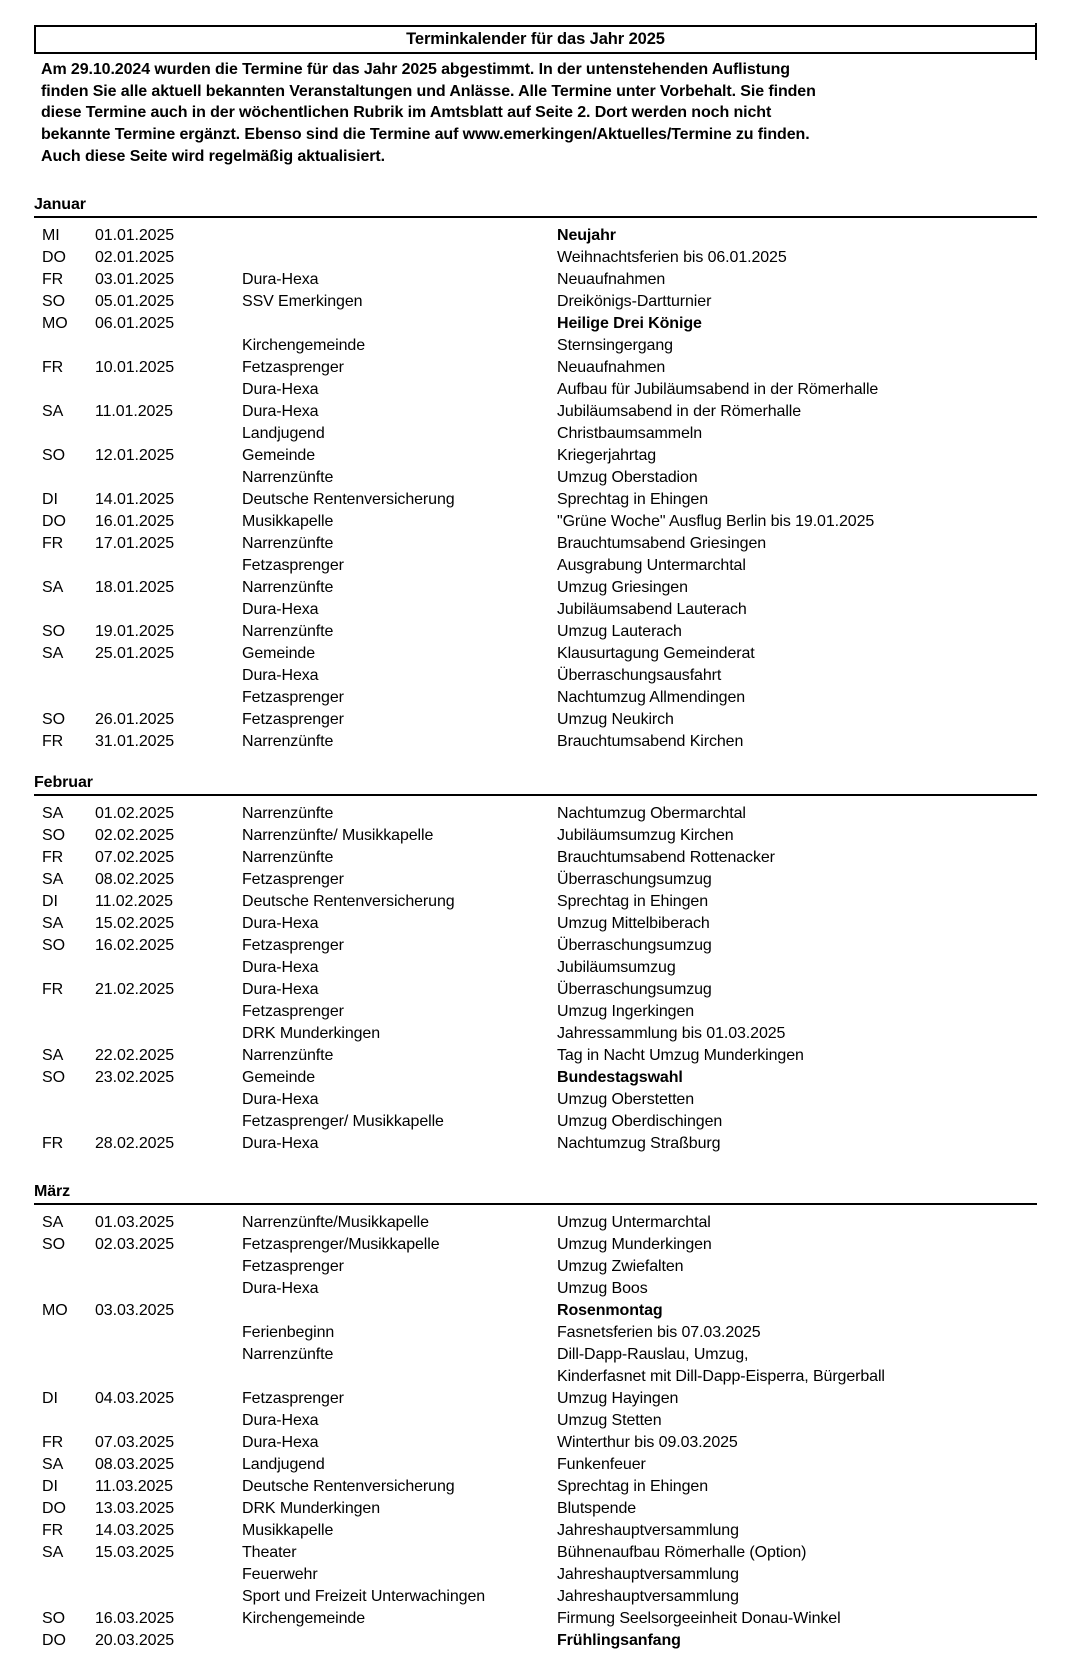 The height and width of the screenshot is (1673, 1070). I want to click on cell-date: 26.01.2025, so click(135, 719).